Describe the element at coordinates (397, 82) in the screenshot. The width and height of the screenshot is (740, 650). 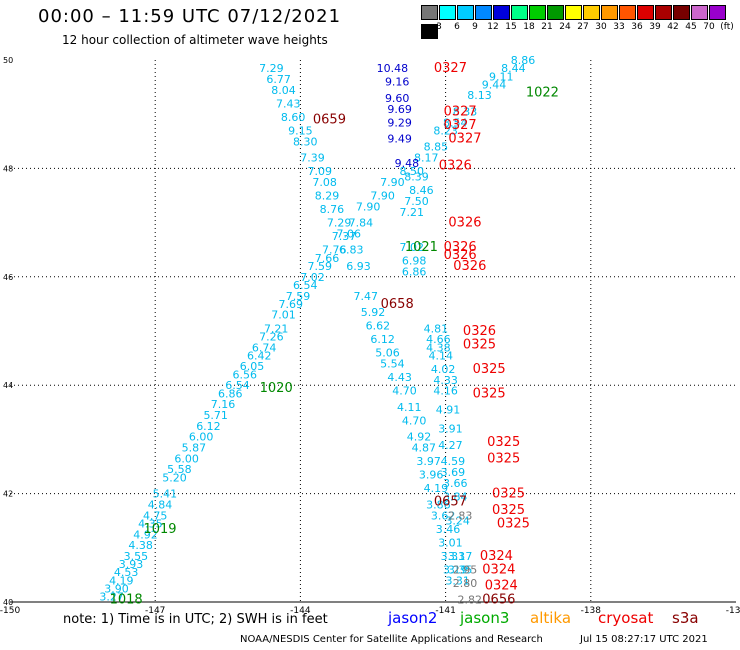
I see `data-point-jason3: 9.16` at that location.